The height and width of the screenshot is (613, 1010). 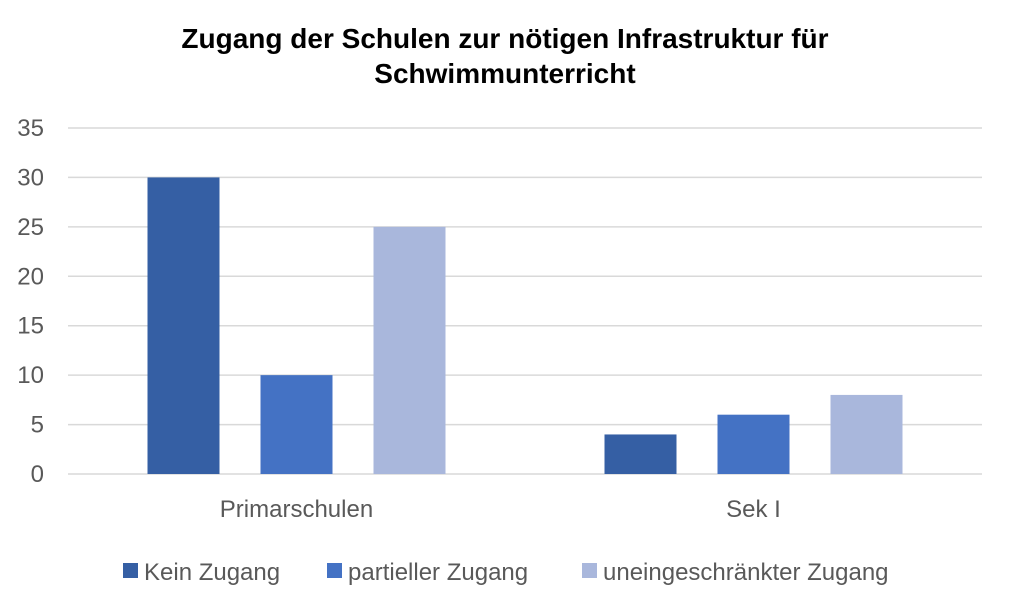 What do you see at coordinates (640, 454) in the screenshot?
I see `bar-kein-zugang-sek-i` at bounding box center [640, 454].